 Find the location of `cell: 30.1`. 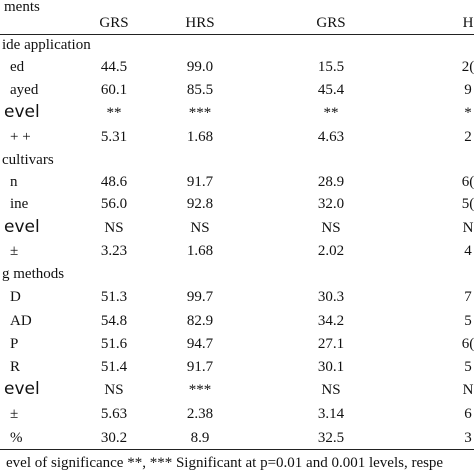

cell: 30.1 is located at coordinates (331, 367).